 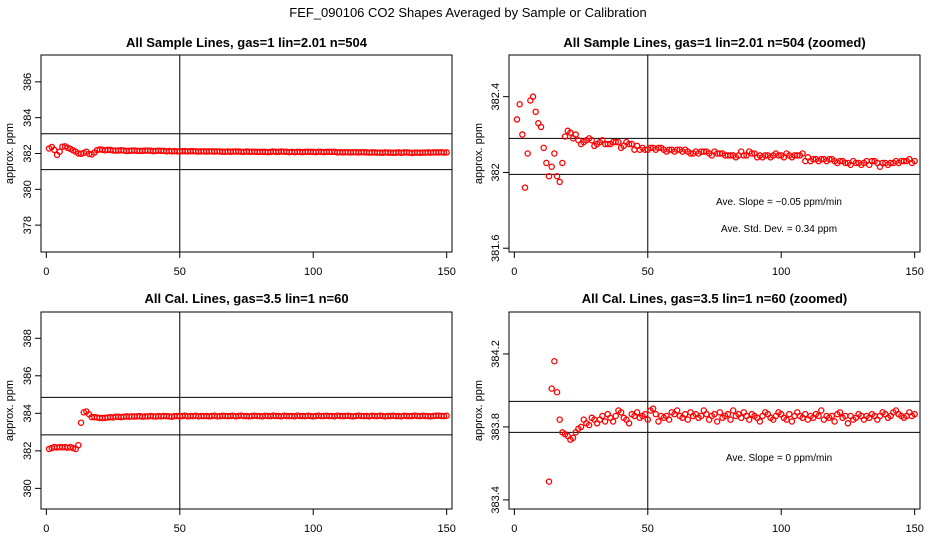 What do you see at coordinates (247, 42) in the screenshot?
I see `plot-title: All Sample Lines, gas=1 lin=2.01 n=504` at bounding box center [247, 42].